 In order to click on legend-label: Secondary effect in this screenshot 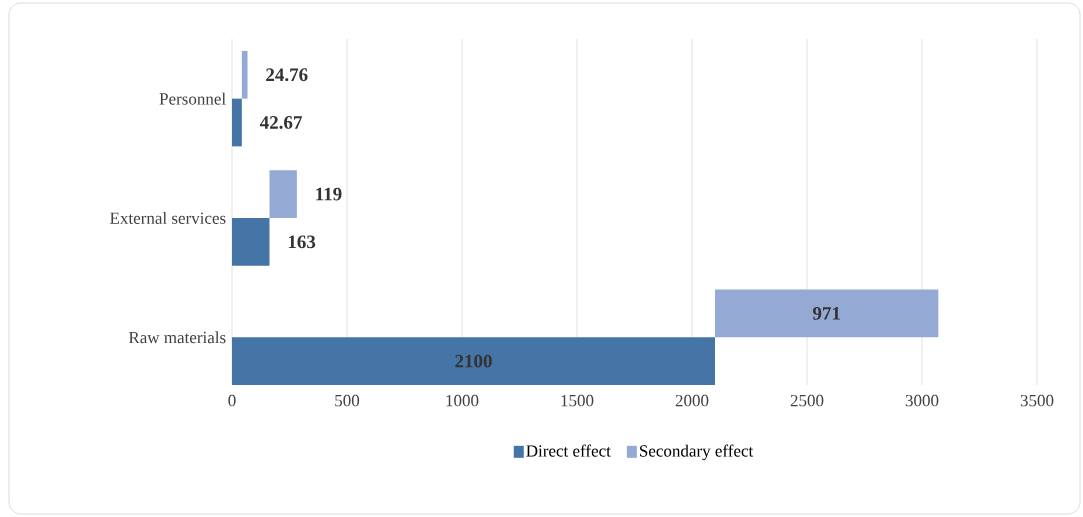, I will do `click(697, 452)`.